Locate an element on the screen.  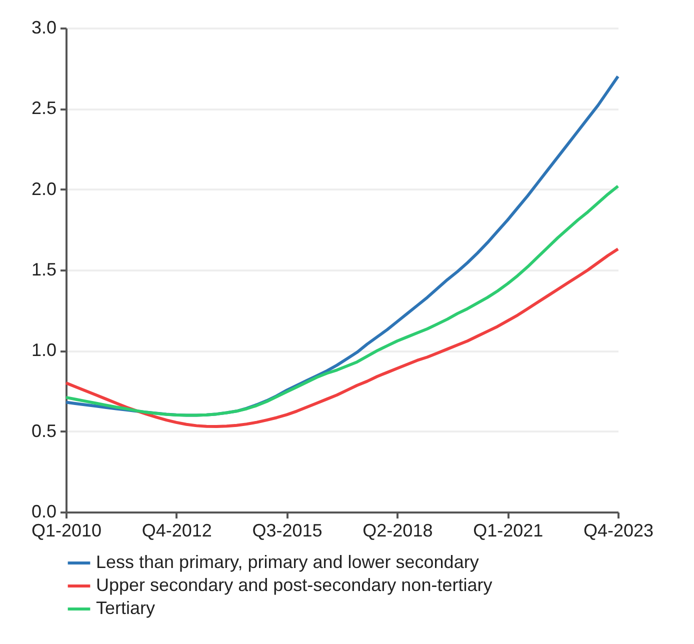
y-tick-label: 3.0 is located at coordinates (43, 28).